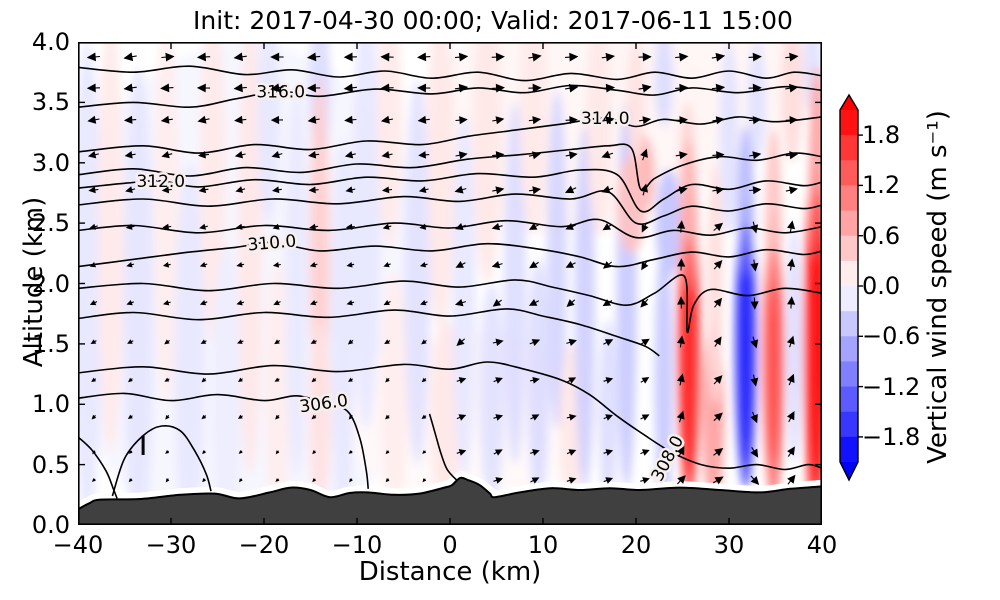 The height and width of the screenshot is (600, 1000). What do you see at coordinates (50, 162) in the screenshot?
I see `y-tick-label: 3.0` at bounding box center [50, 162].